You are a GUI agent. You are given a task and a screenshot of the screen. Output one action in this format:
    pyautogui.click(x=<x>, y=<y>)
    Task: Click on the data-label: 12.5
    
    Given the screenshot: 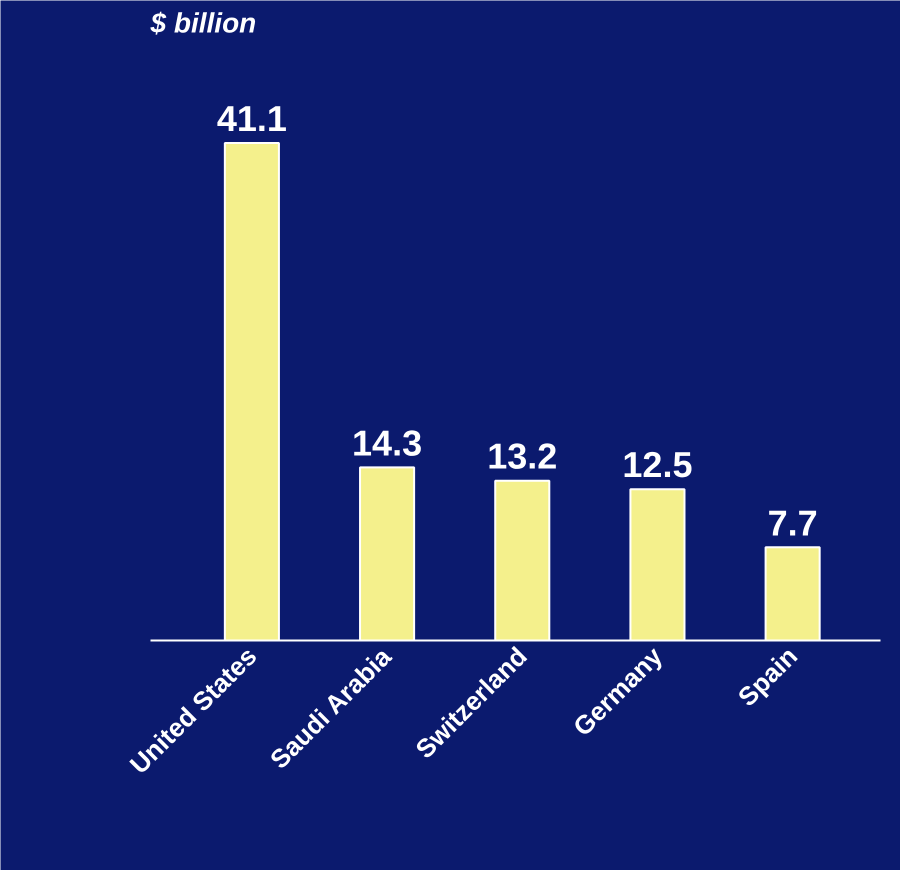 What is the action you would take?
    pyautogui.click(x=657, y=465)
    